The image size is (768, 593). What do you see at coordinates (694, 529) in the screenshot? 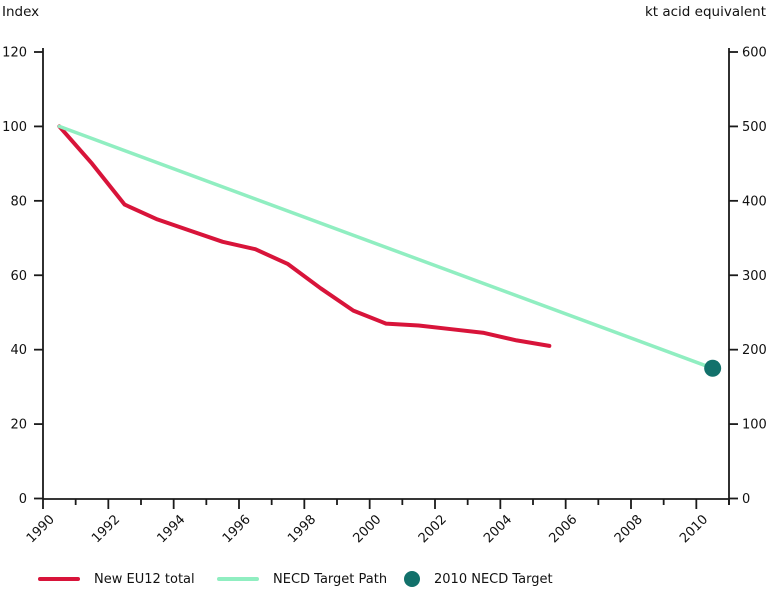
I see `x-axis-year-label: 2010` at bounding box center [694, 529].